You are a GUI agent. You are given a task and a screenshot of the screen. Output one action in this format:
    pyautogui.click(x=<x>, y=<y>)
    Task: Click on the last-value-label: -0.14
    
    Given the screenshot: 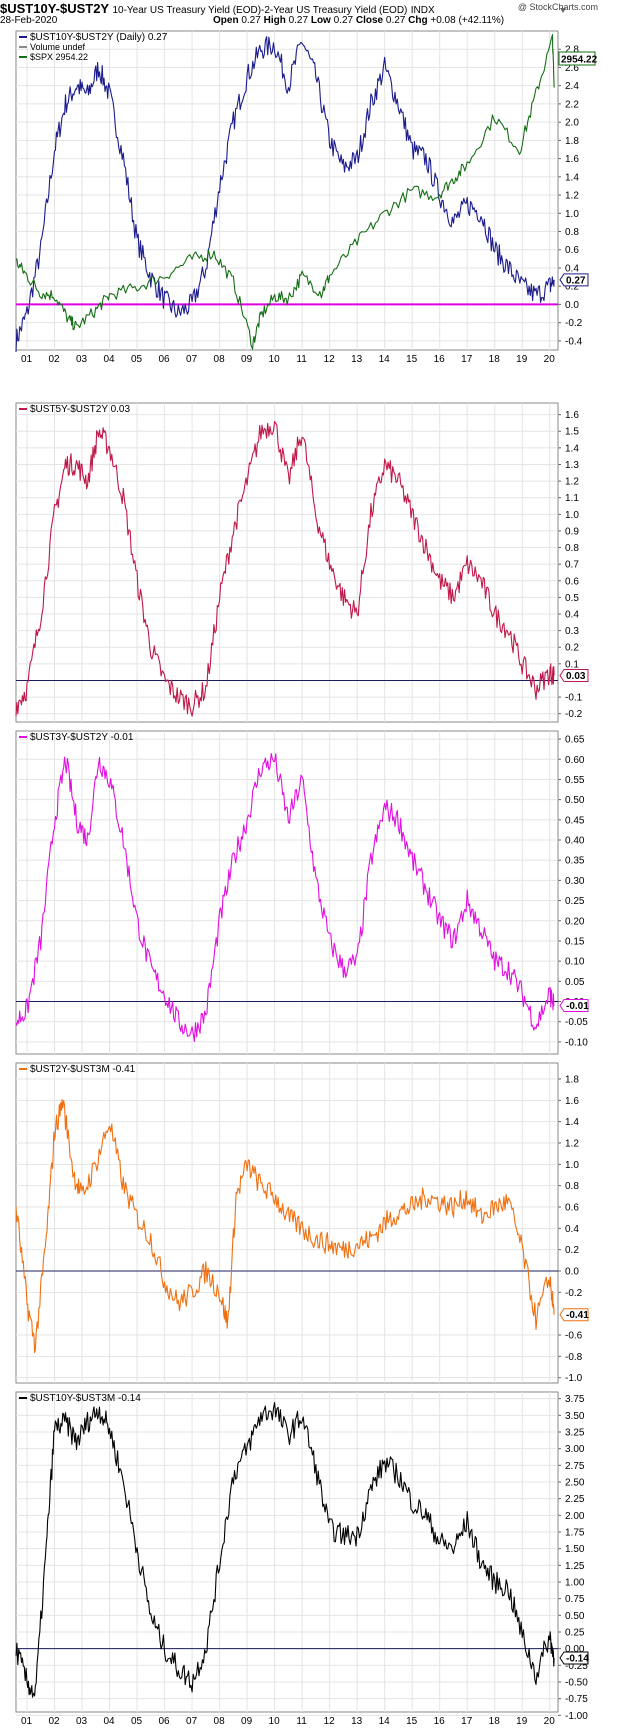 What is the action you would take?
    pyautogui.click(x=577, y=1659)
    